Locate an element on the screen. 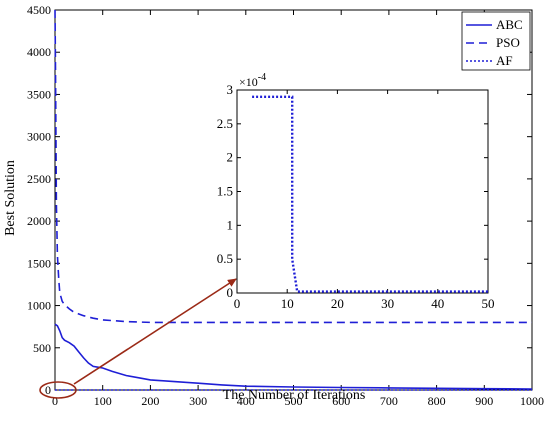 The image size is (550, 434). zoom-ellipse is located at coordinates (58, 390).